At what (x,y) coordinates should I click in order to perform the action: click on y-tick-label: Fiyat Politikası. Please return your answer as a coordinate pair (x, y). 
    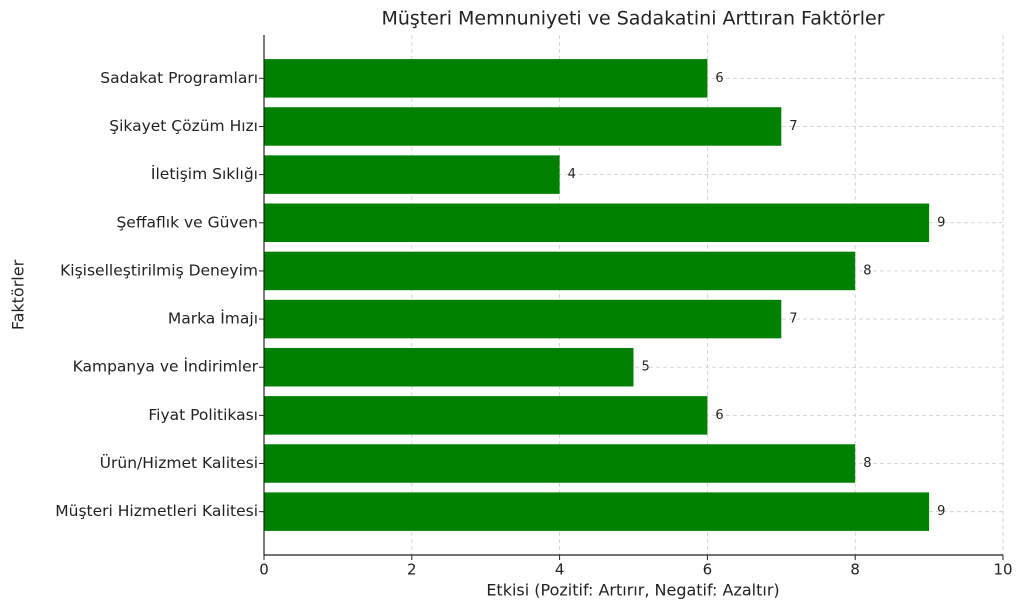
    Looking at the image, I should click on (203, 415).